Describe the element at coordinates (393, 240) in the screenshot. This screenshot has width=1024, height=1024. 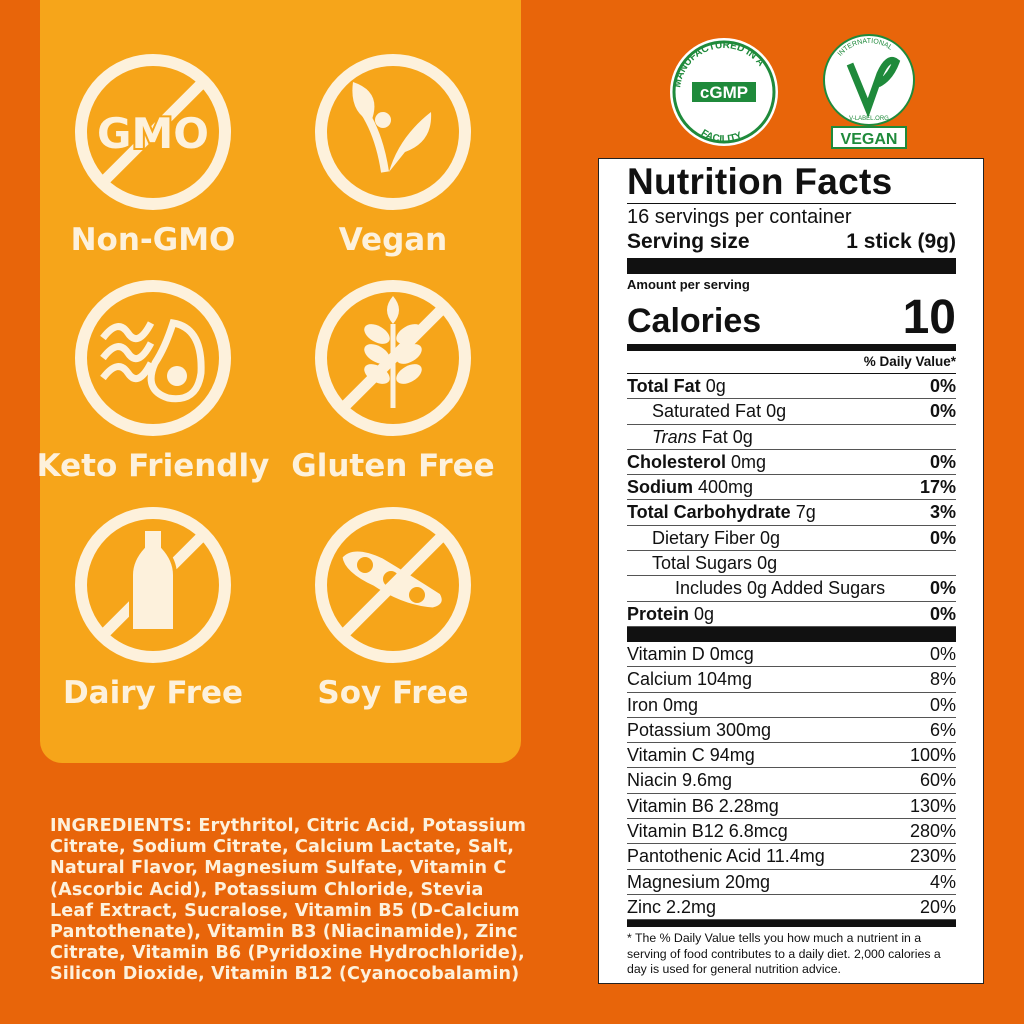
I see `badge-label: Vegan` at that location.